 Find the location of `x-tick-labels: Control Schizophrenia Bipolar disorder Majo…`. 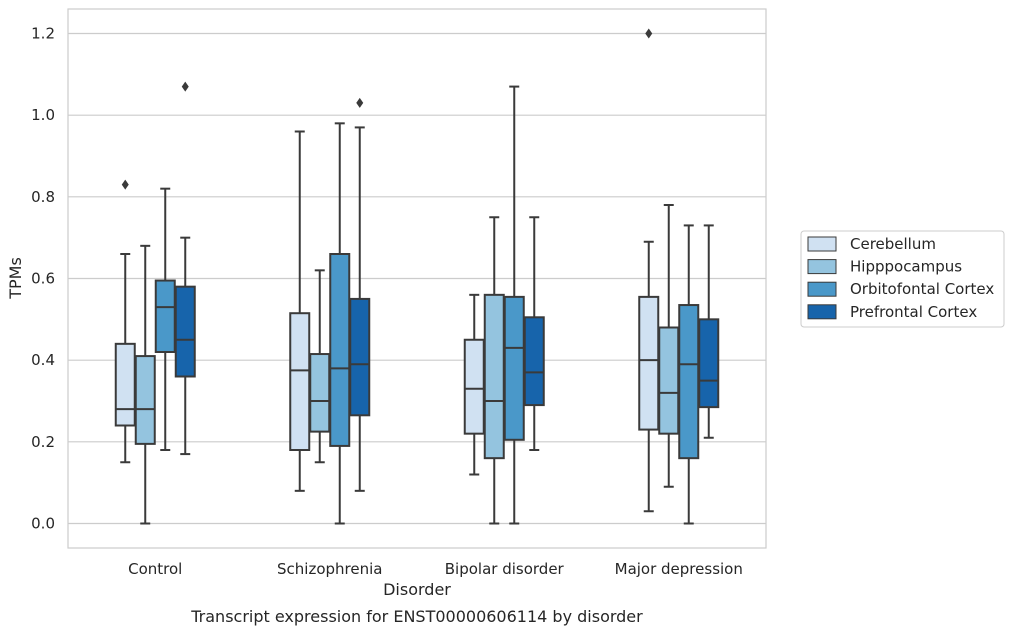

x-tick-labels: Control Schizophrenia Bipolar disorder Majo… is located at coordinates (435, 569).